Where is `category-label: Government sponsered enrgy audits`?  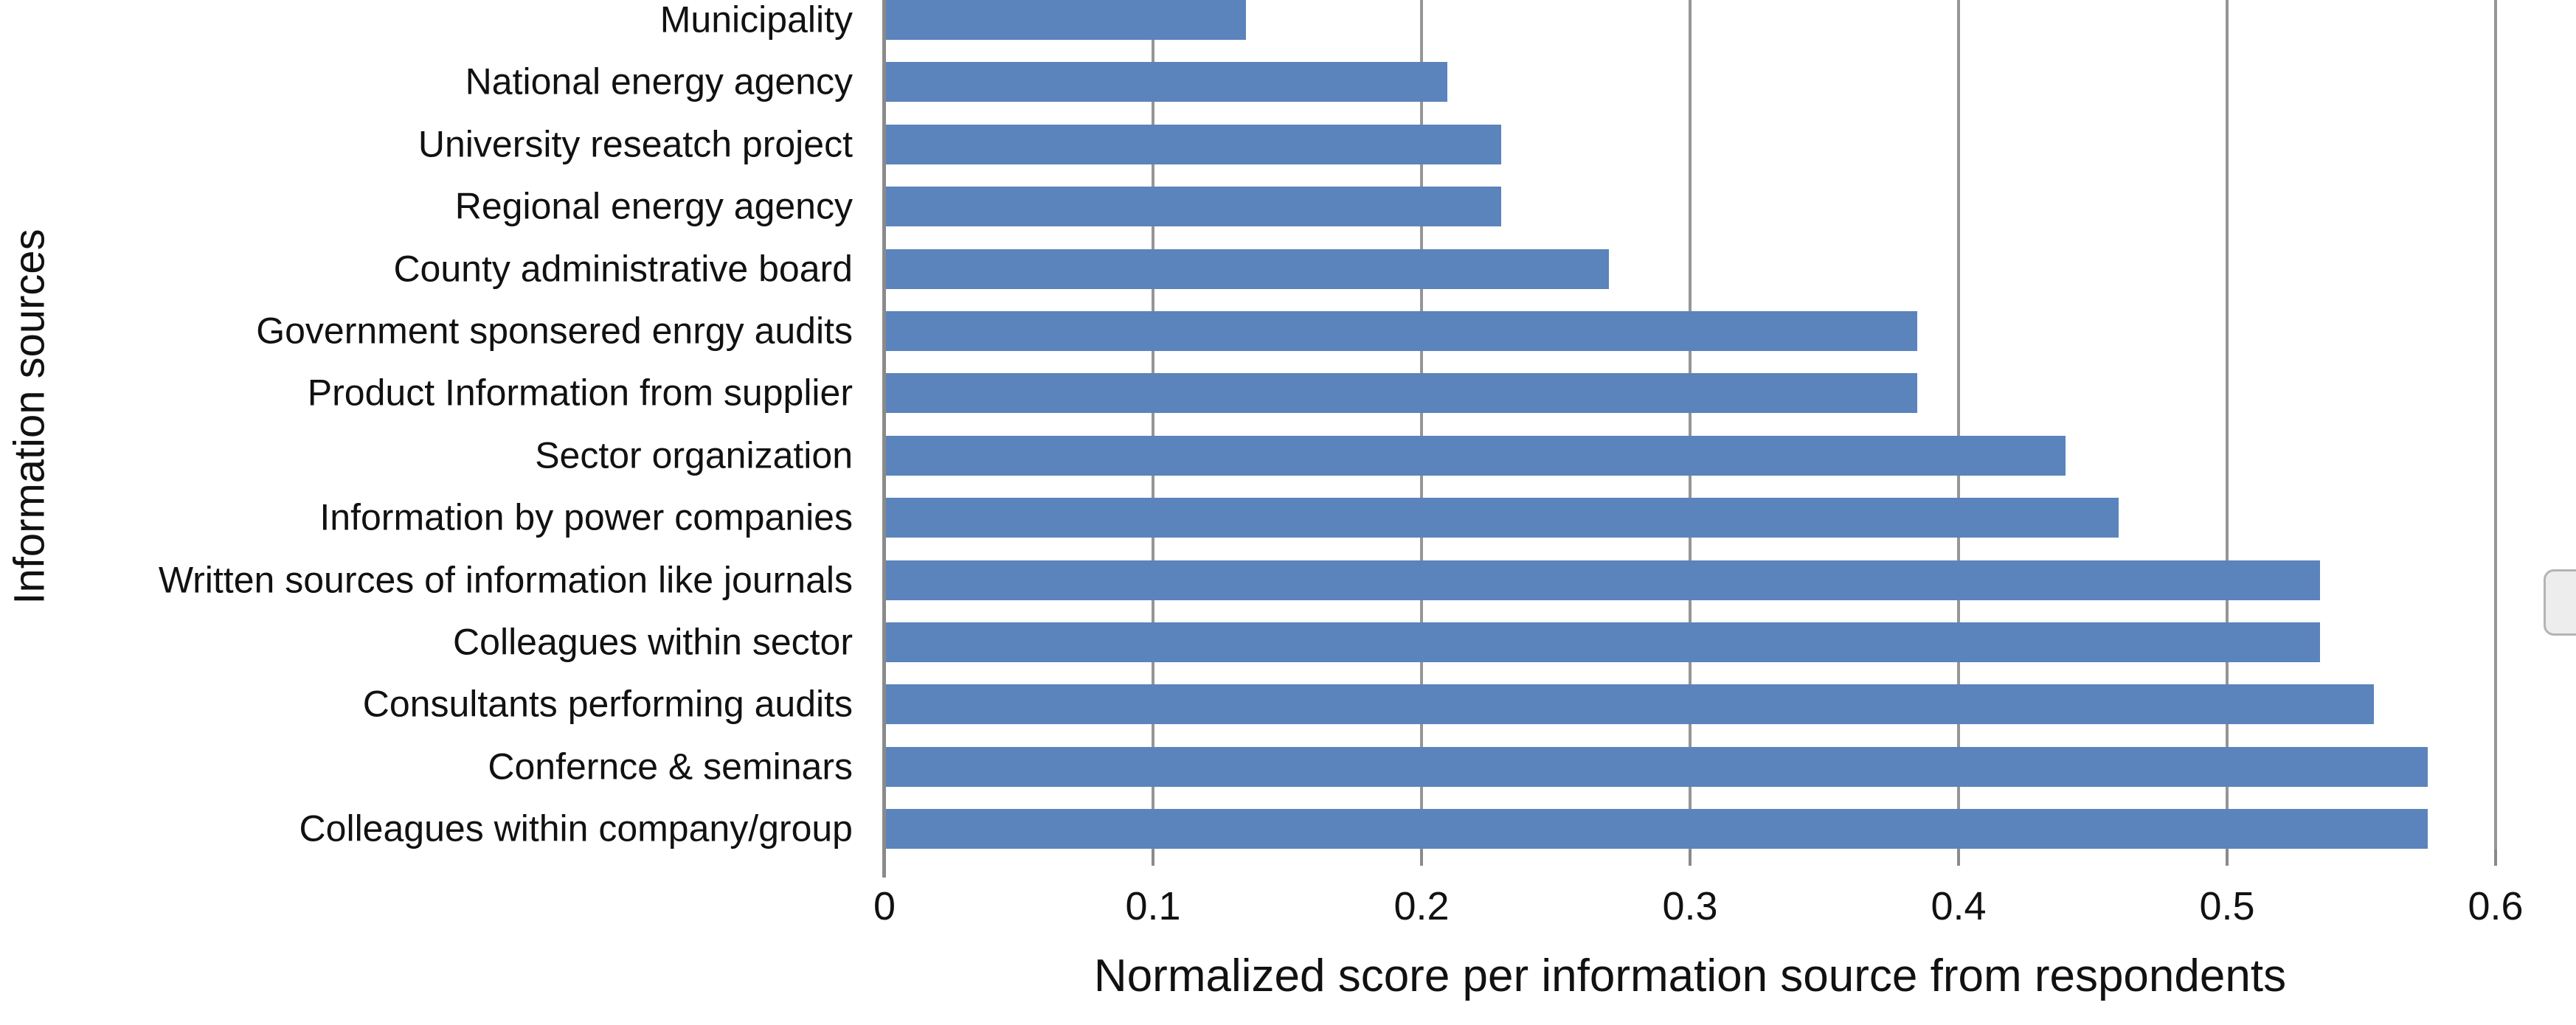 category-label: Government sponsered enrgy audits is located at coordinates (554, 331).